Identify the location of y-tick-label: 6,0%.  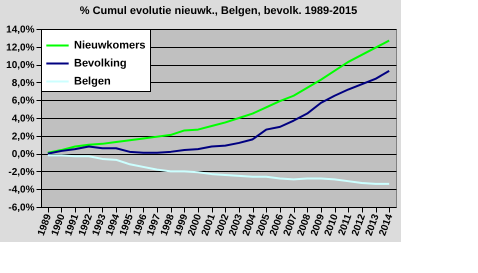
(23, 101).